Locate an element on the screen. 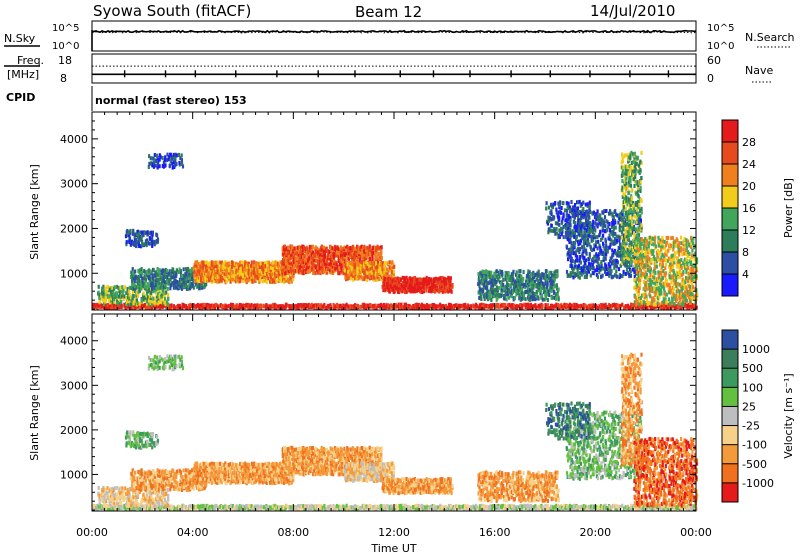 Image resolution: width=800 pixels, height=558 pixels. freq-frame is located at coordinates (394, 68).